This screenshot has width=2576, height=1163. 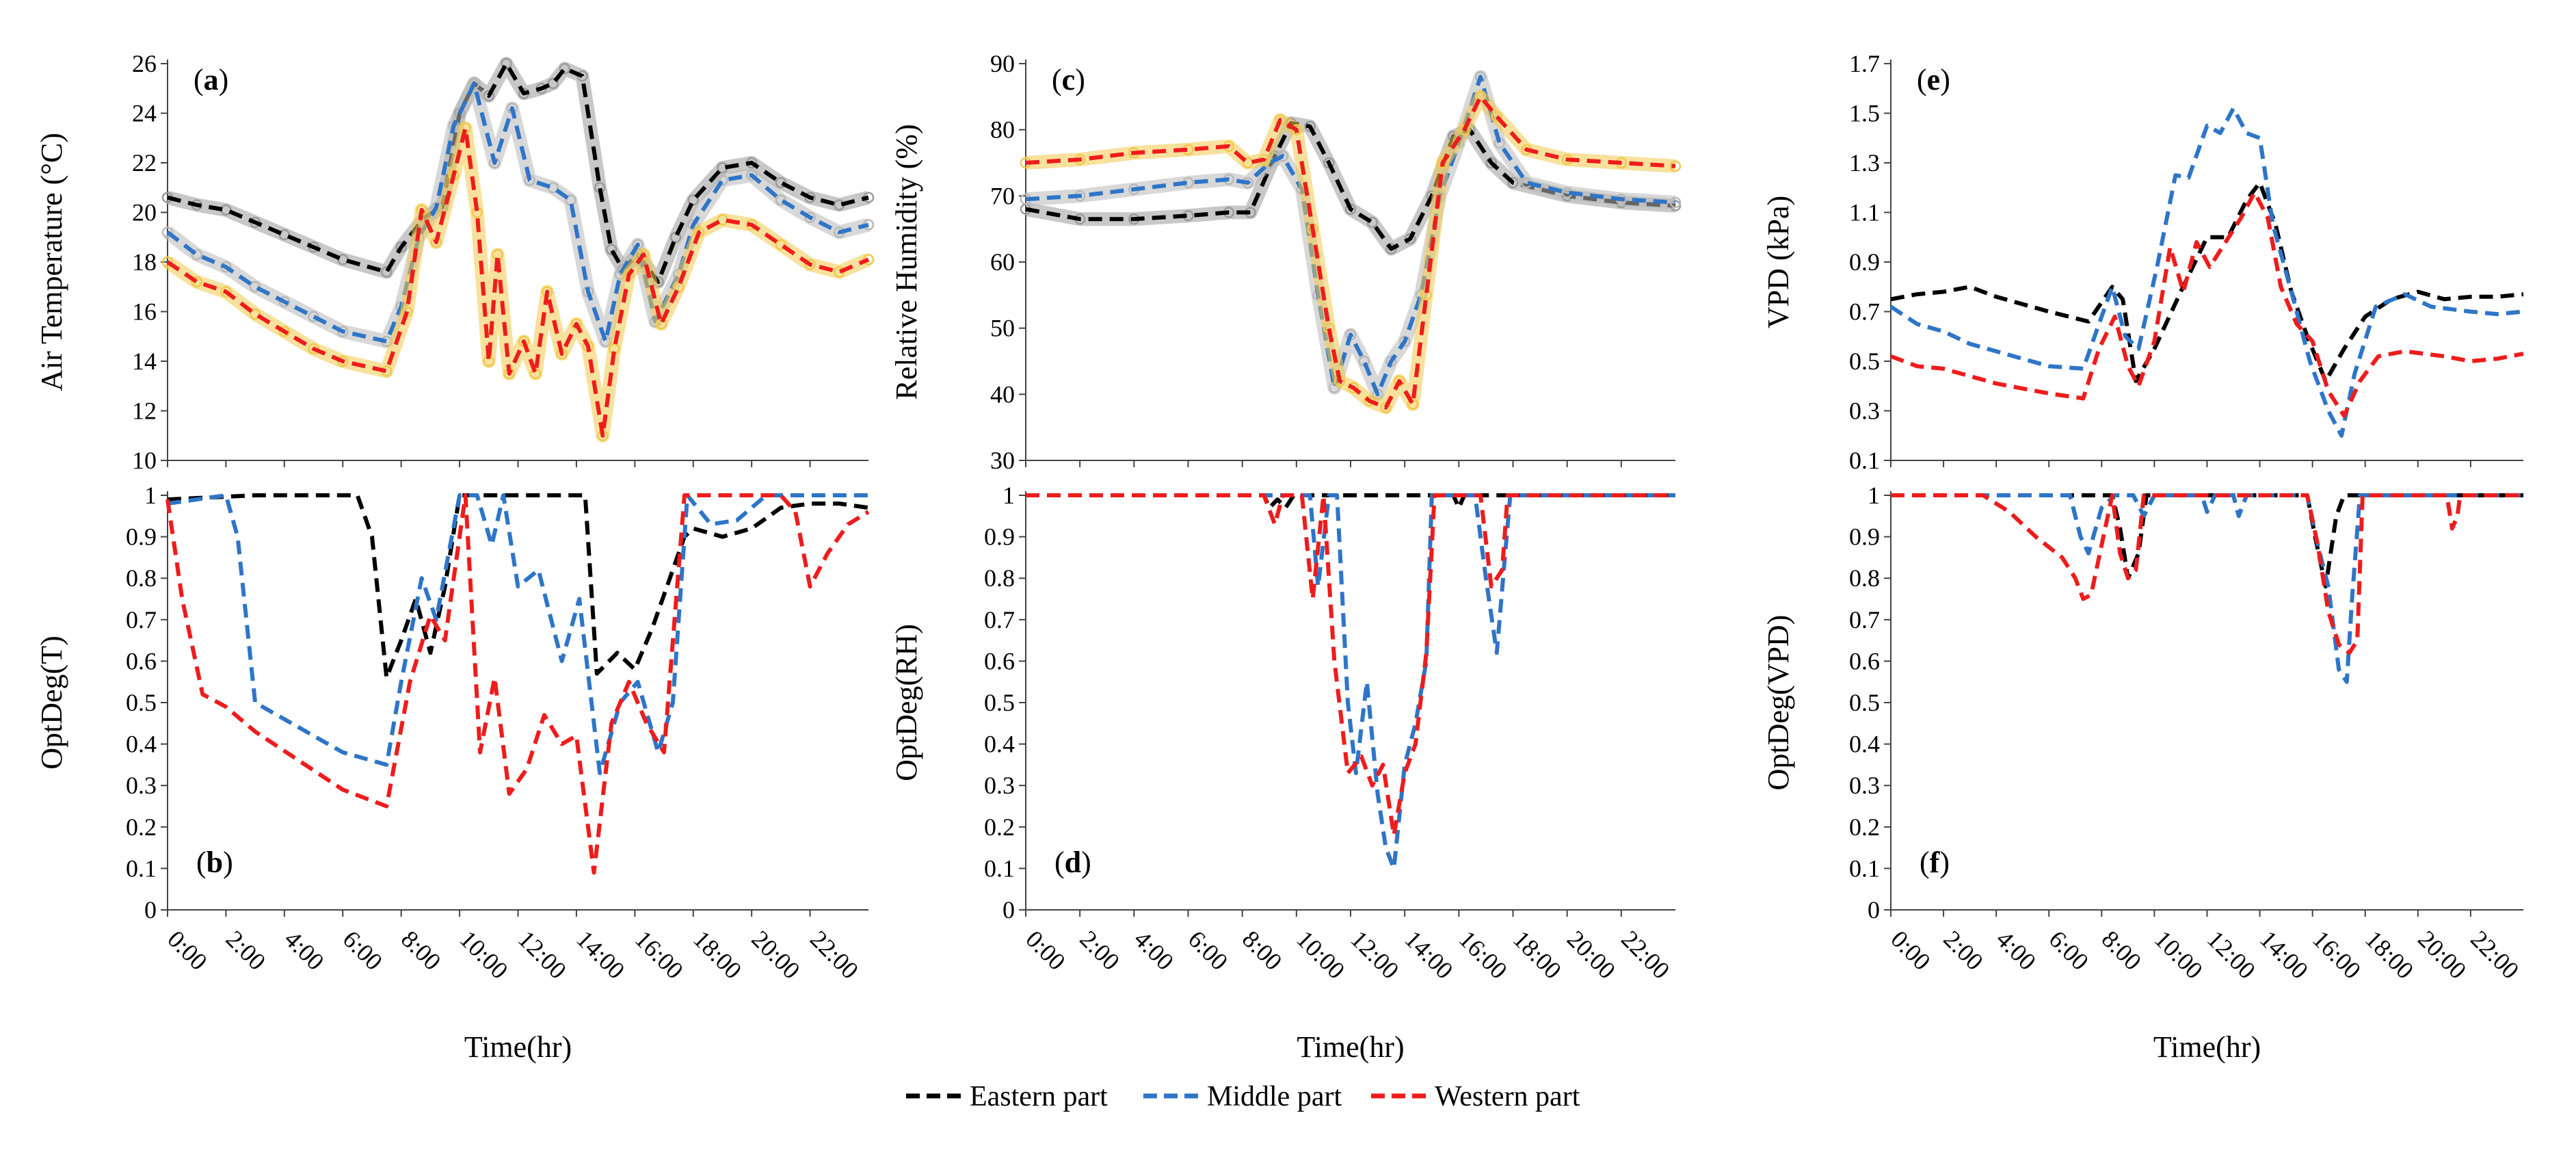 I want to click on y-tick-label: 22, so click(x=144, y=163).